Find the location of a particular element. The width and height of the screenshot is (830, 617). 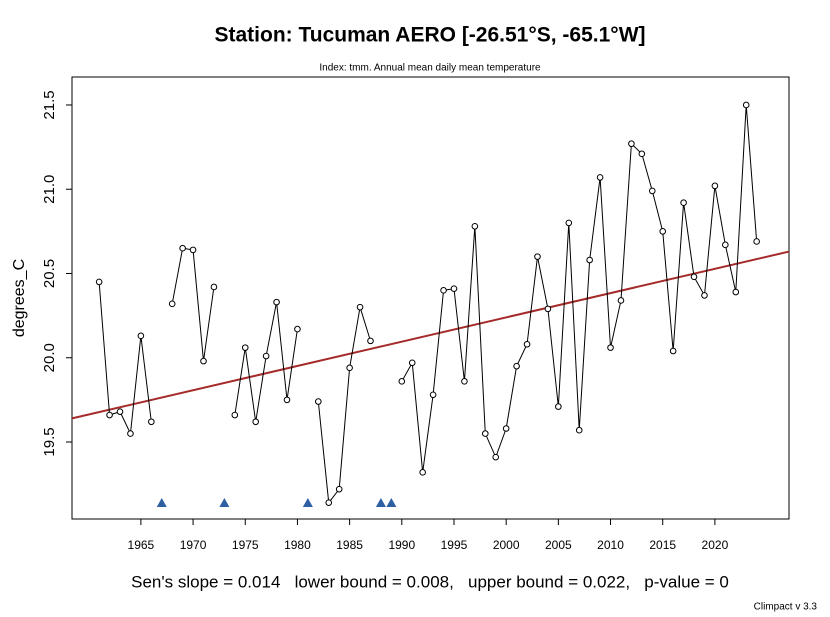

y-tick-label: 19.5 is located at coordinates (49, 441).